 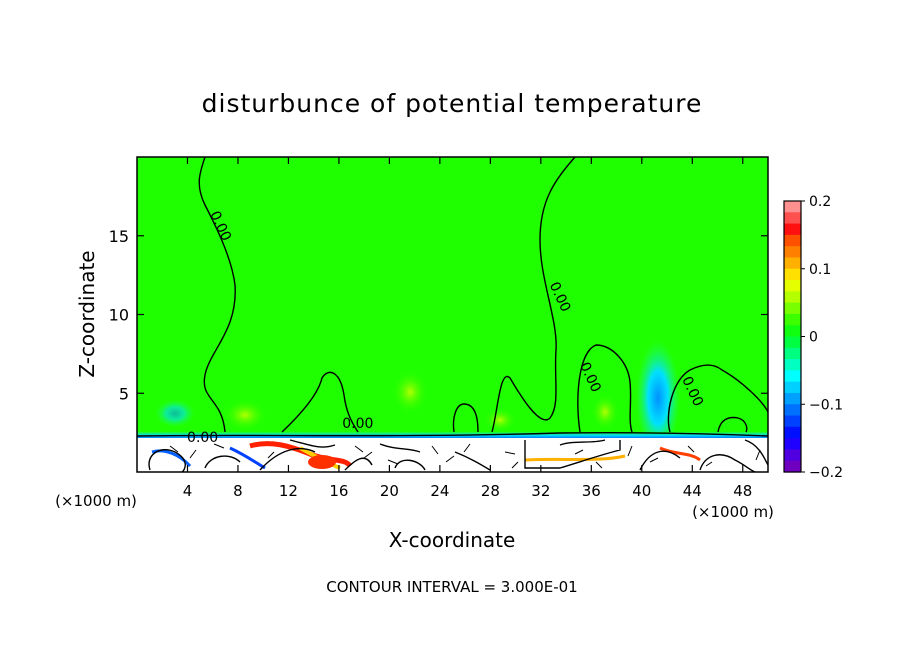 I want to click on x-tick-label: 40, so click(x=641, y=491).